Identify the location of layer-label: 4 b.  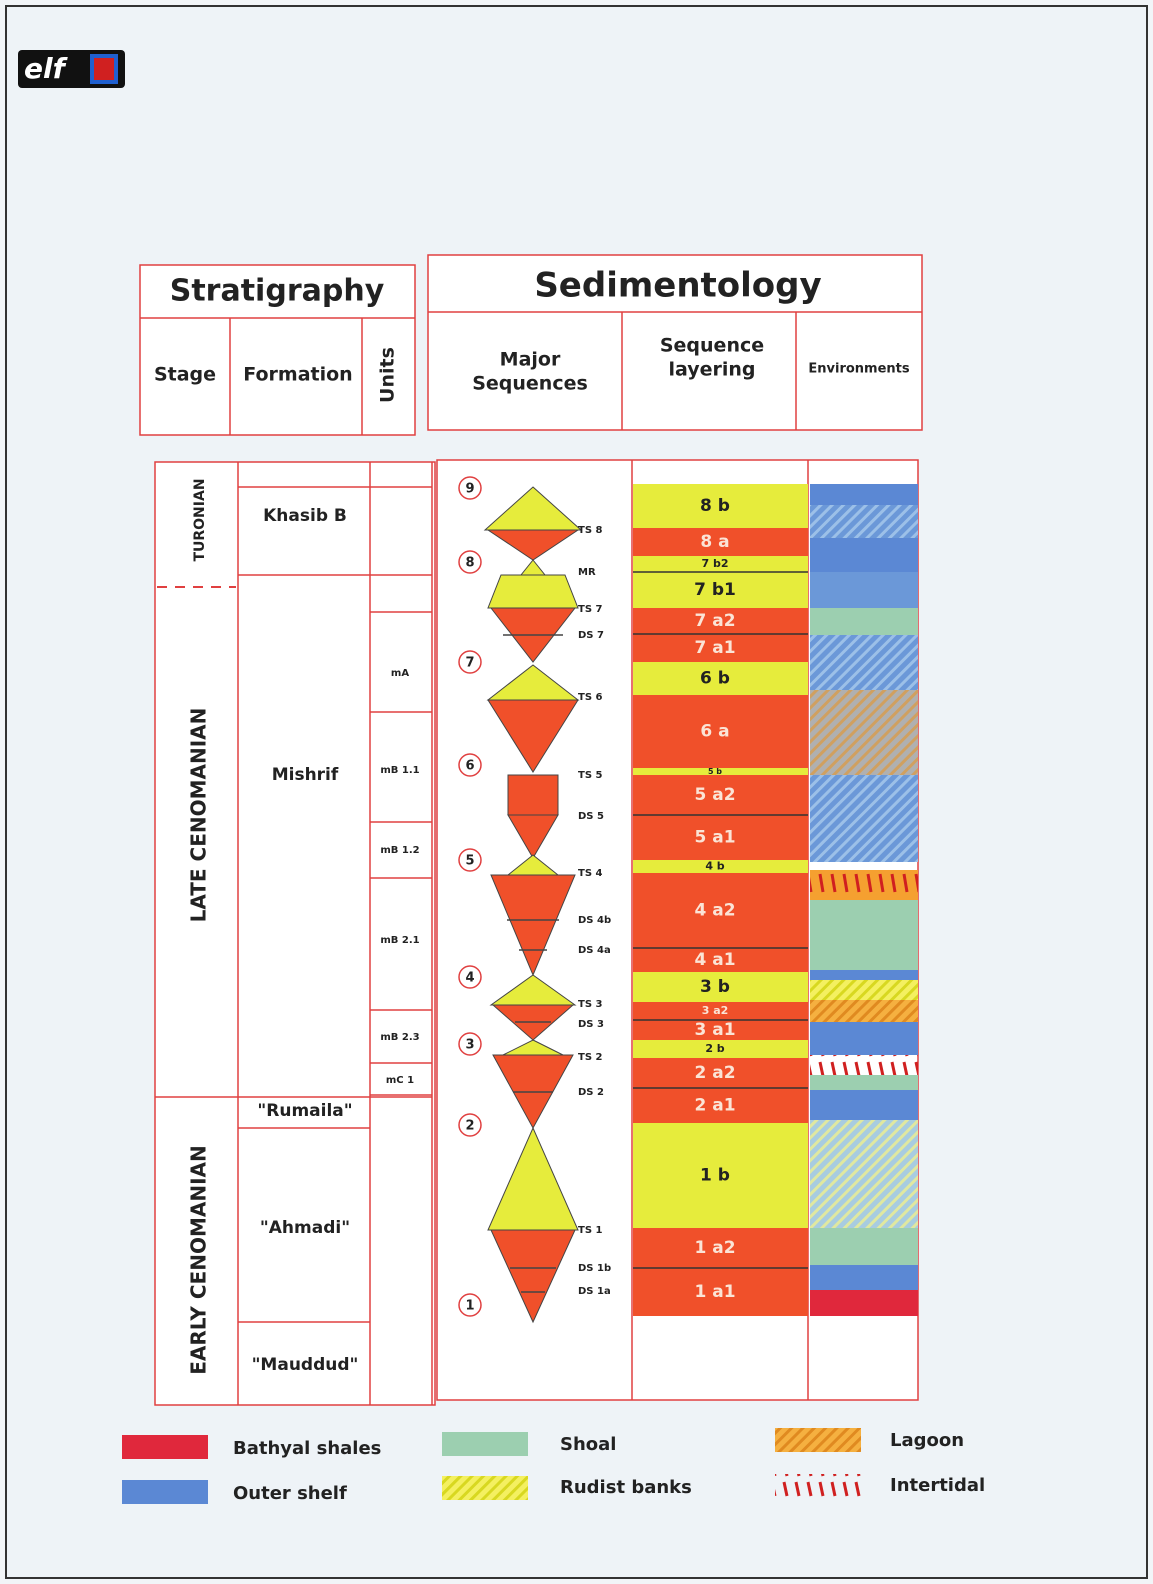
(714, 866).